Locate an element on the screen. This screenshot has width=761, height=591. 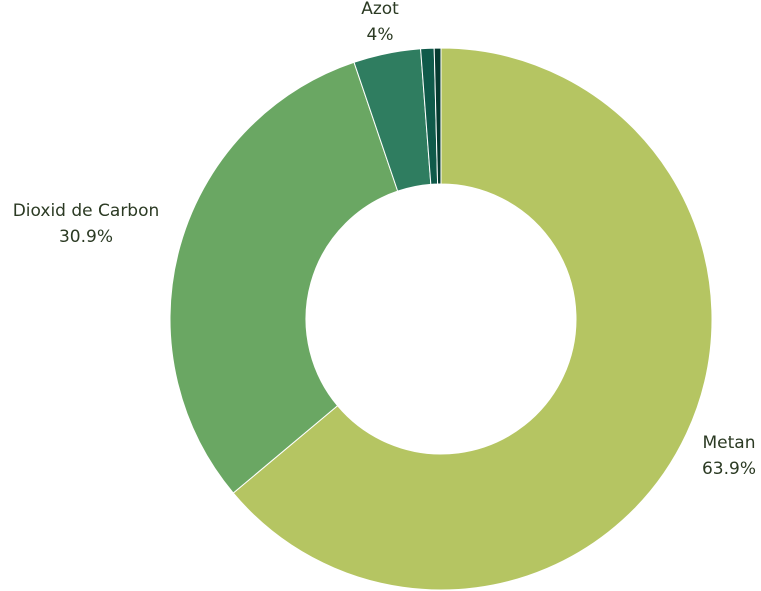
label-dioxid-de-carbon: Dioxid de Carbon 30.9% is located at coordinates (86, 224).